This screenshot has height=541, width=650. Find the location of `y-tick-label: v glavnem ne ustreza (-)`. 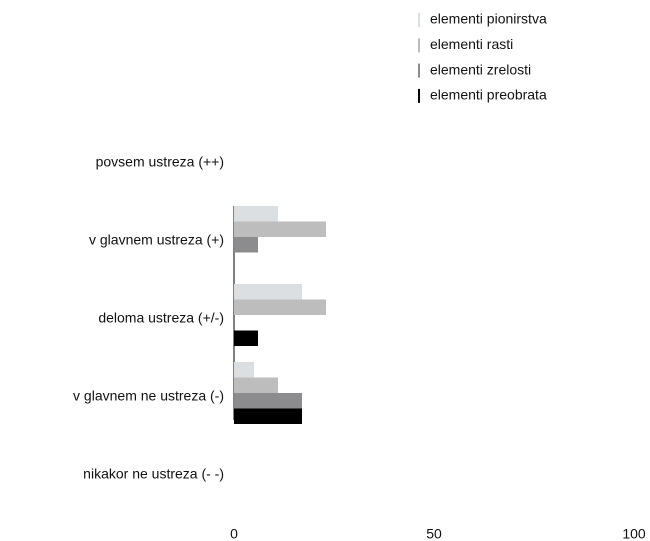

y-tick-label: v glavnem ne ustreza (-) is located at coordinates (148, 396).